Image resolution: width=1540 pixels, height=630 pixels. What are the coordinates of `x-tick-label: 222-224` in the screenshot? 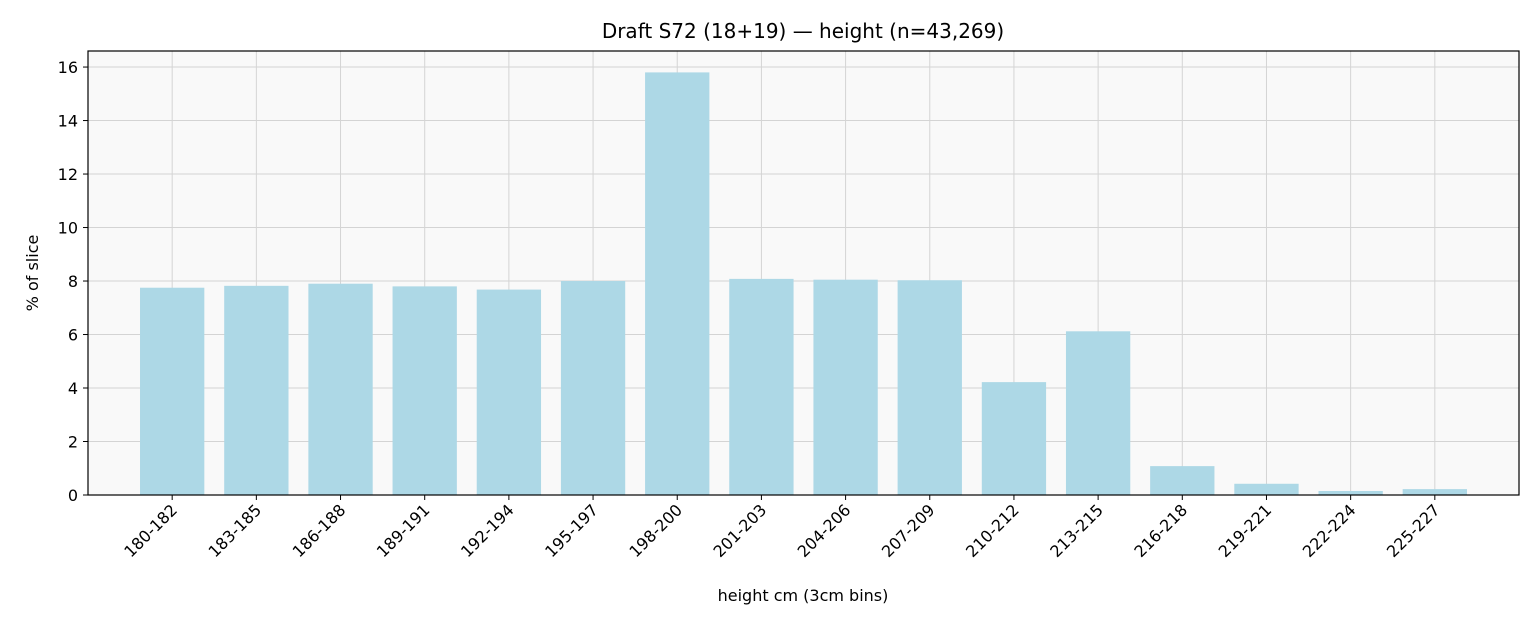 It's located at (1329, 530).